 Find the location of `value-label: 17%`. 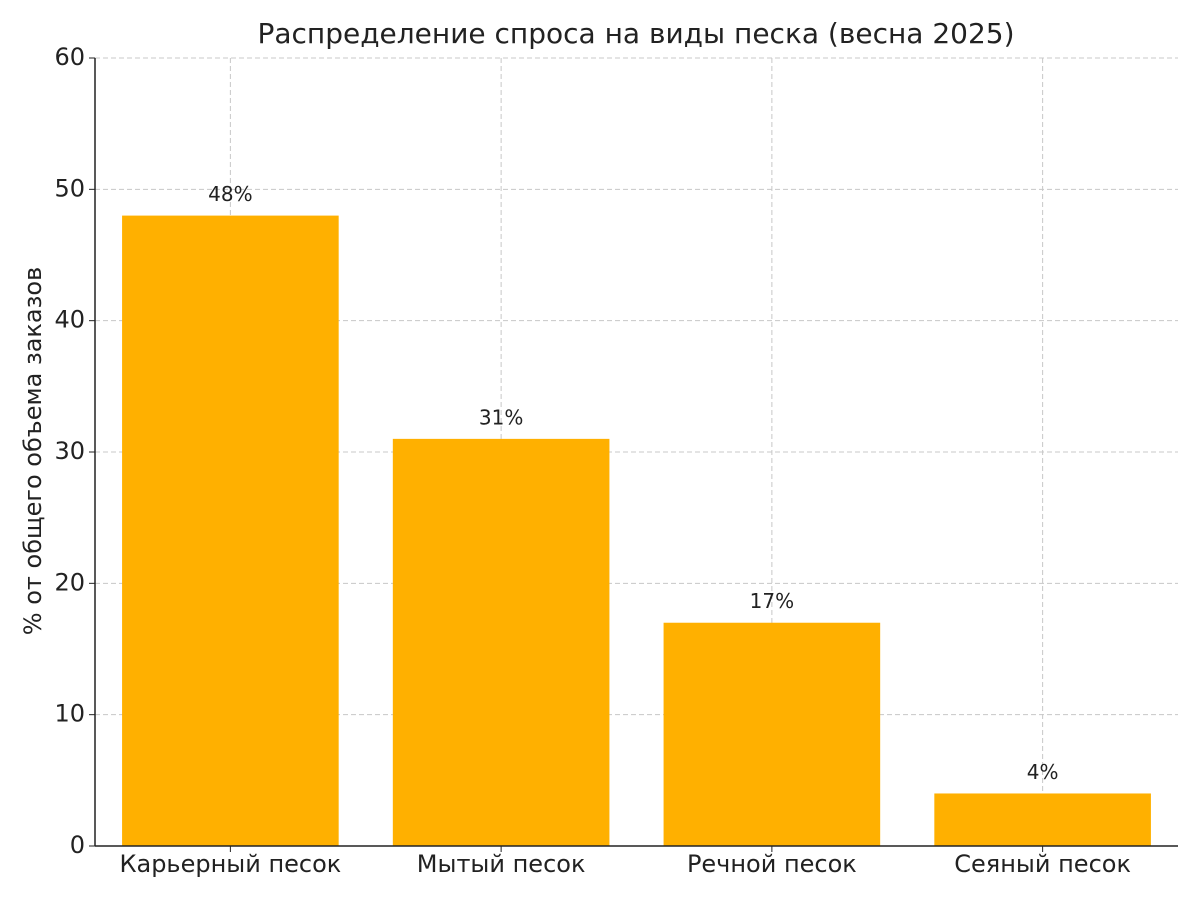

value-label: 17% is located at coordinates (772, 601).